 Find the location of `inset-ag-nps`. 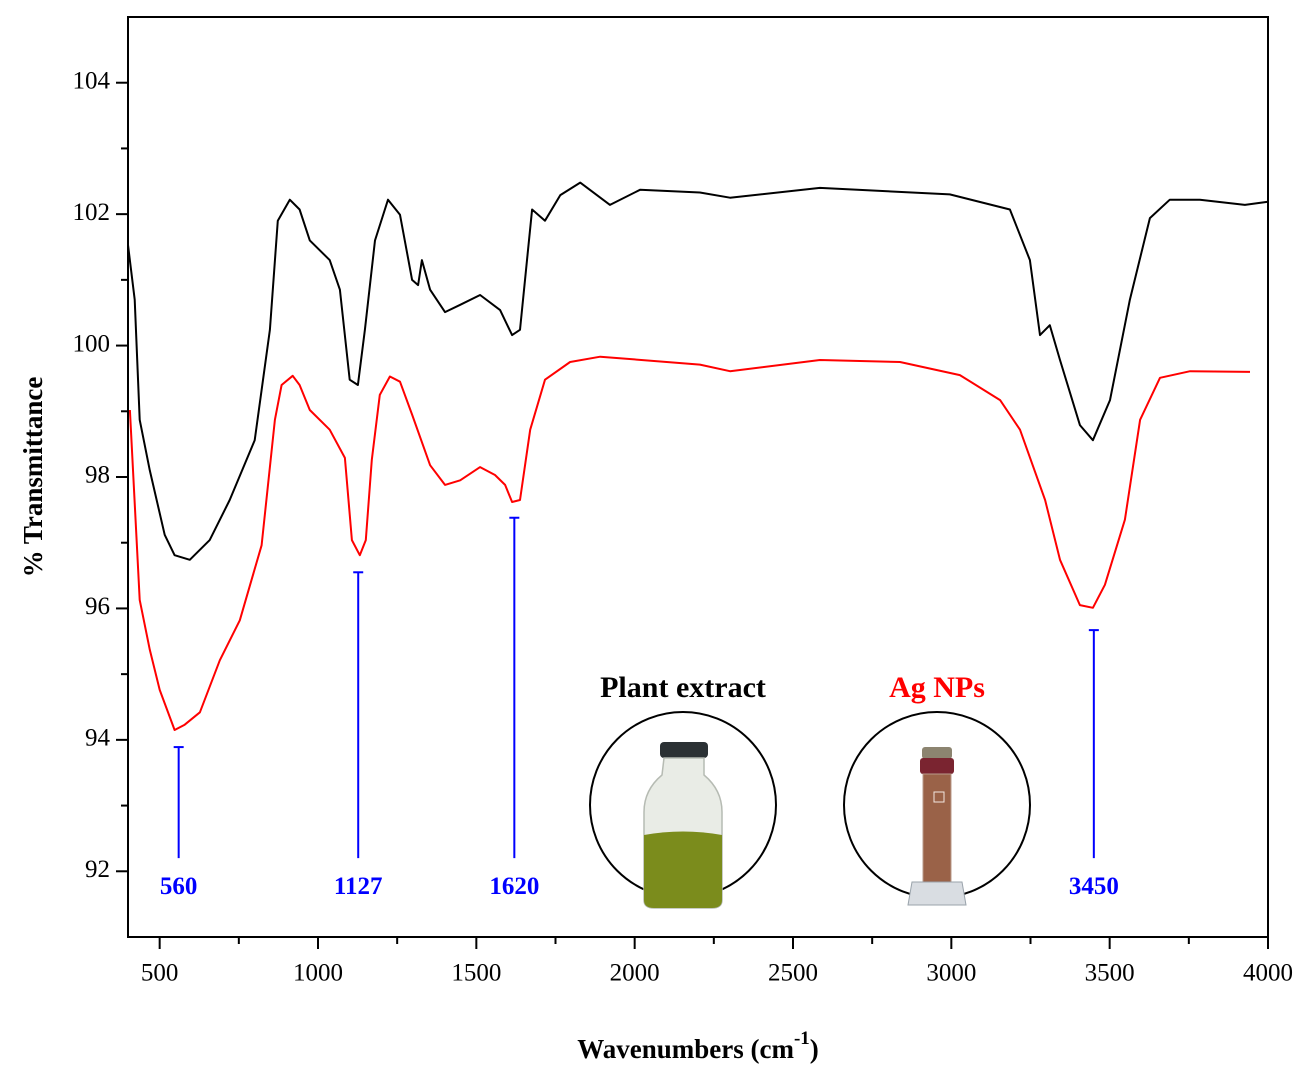

inset-ag-nps is located at coordinates (937, 808).